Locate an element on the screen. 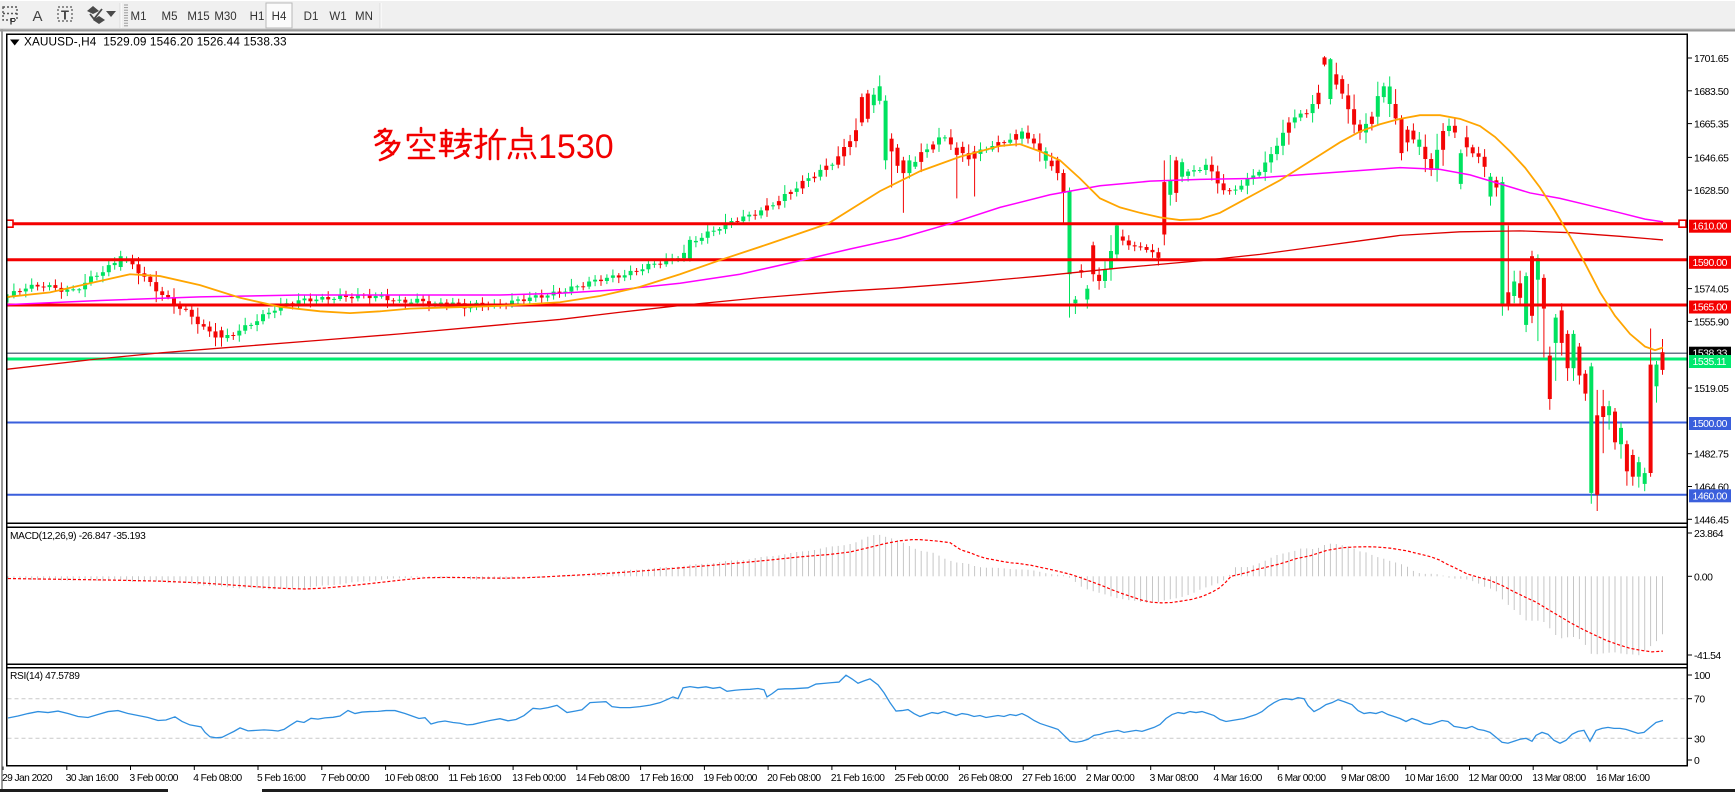  svg-text: 25 Feb 00:00 is located at coordinates (922, 778).